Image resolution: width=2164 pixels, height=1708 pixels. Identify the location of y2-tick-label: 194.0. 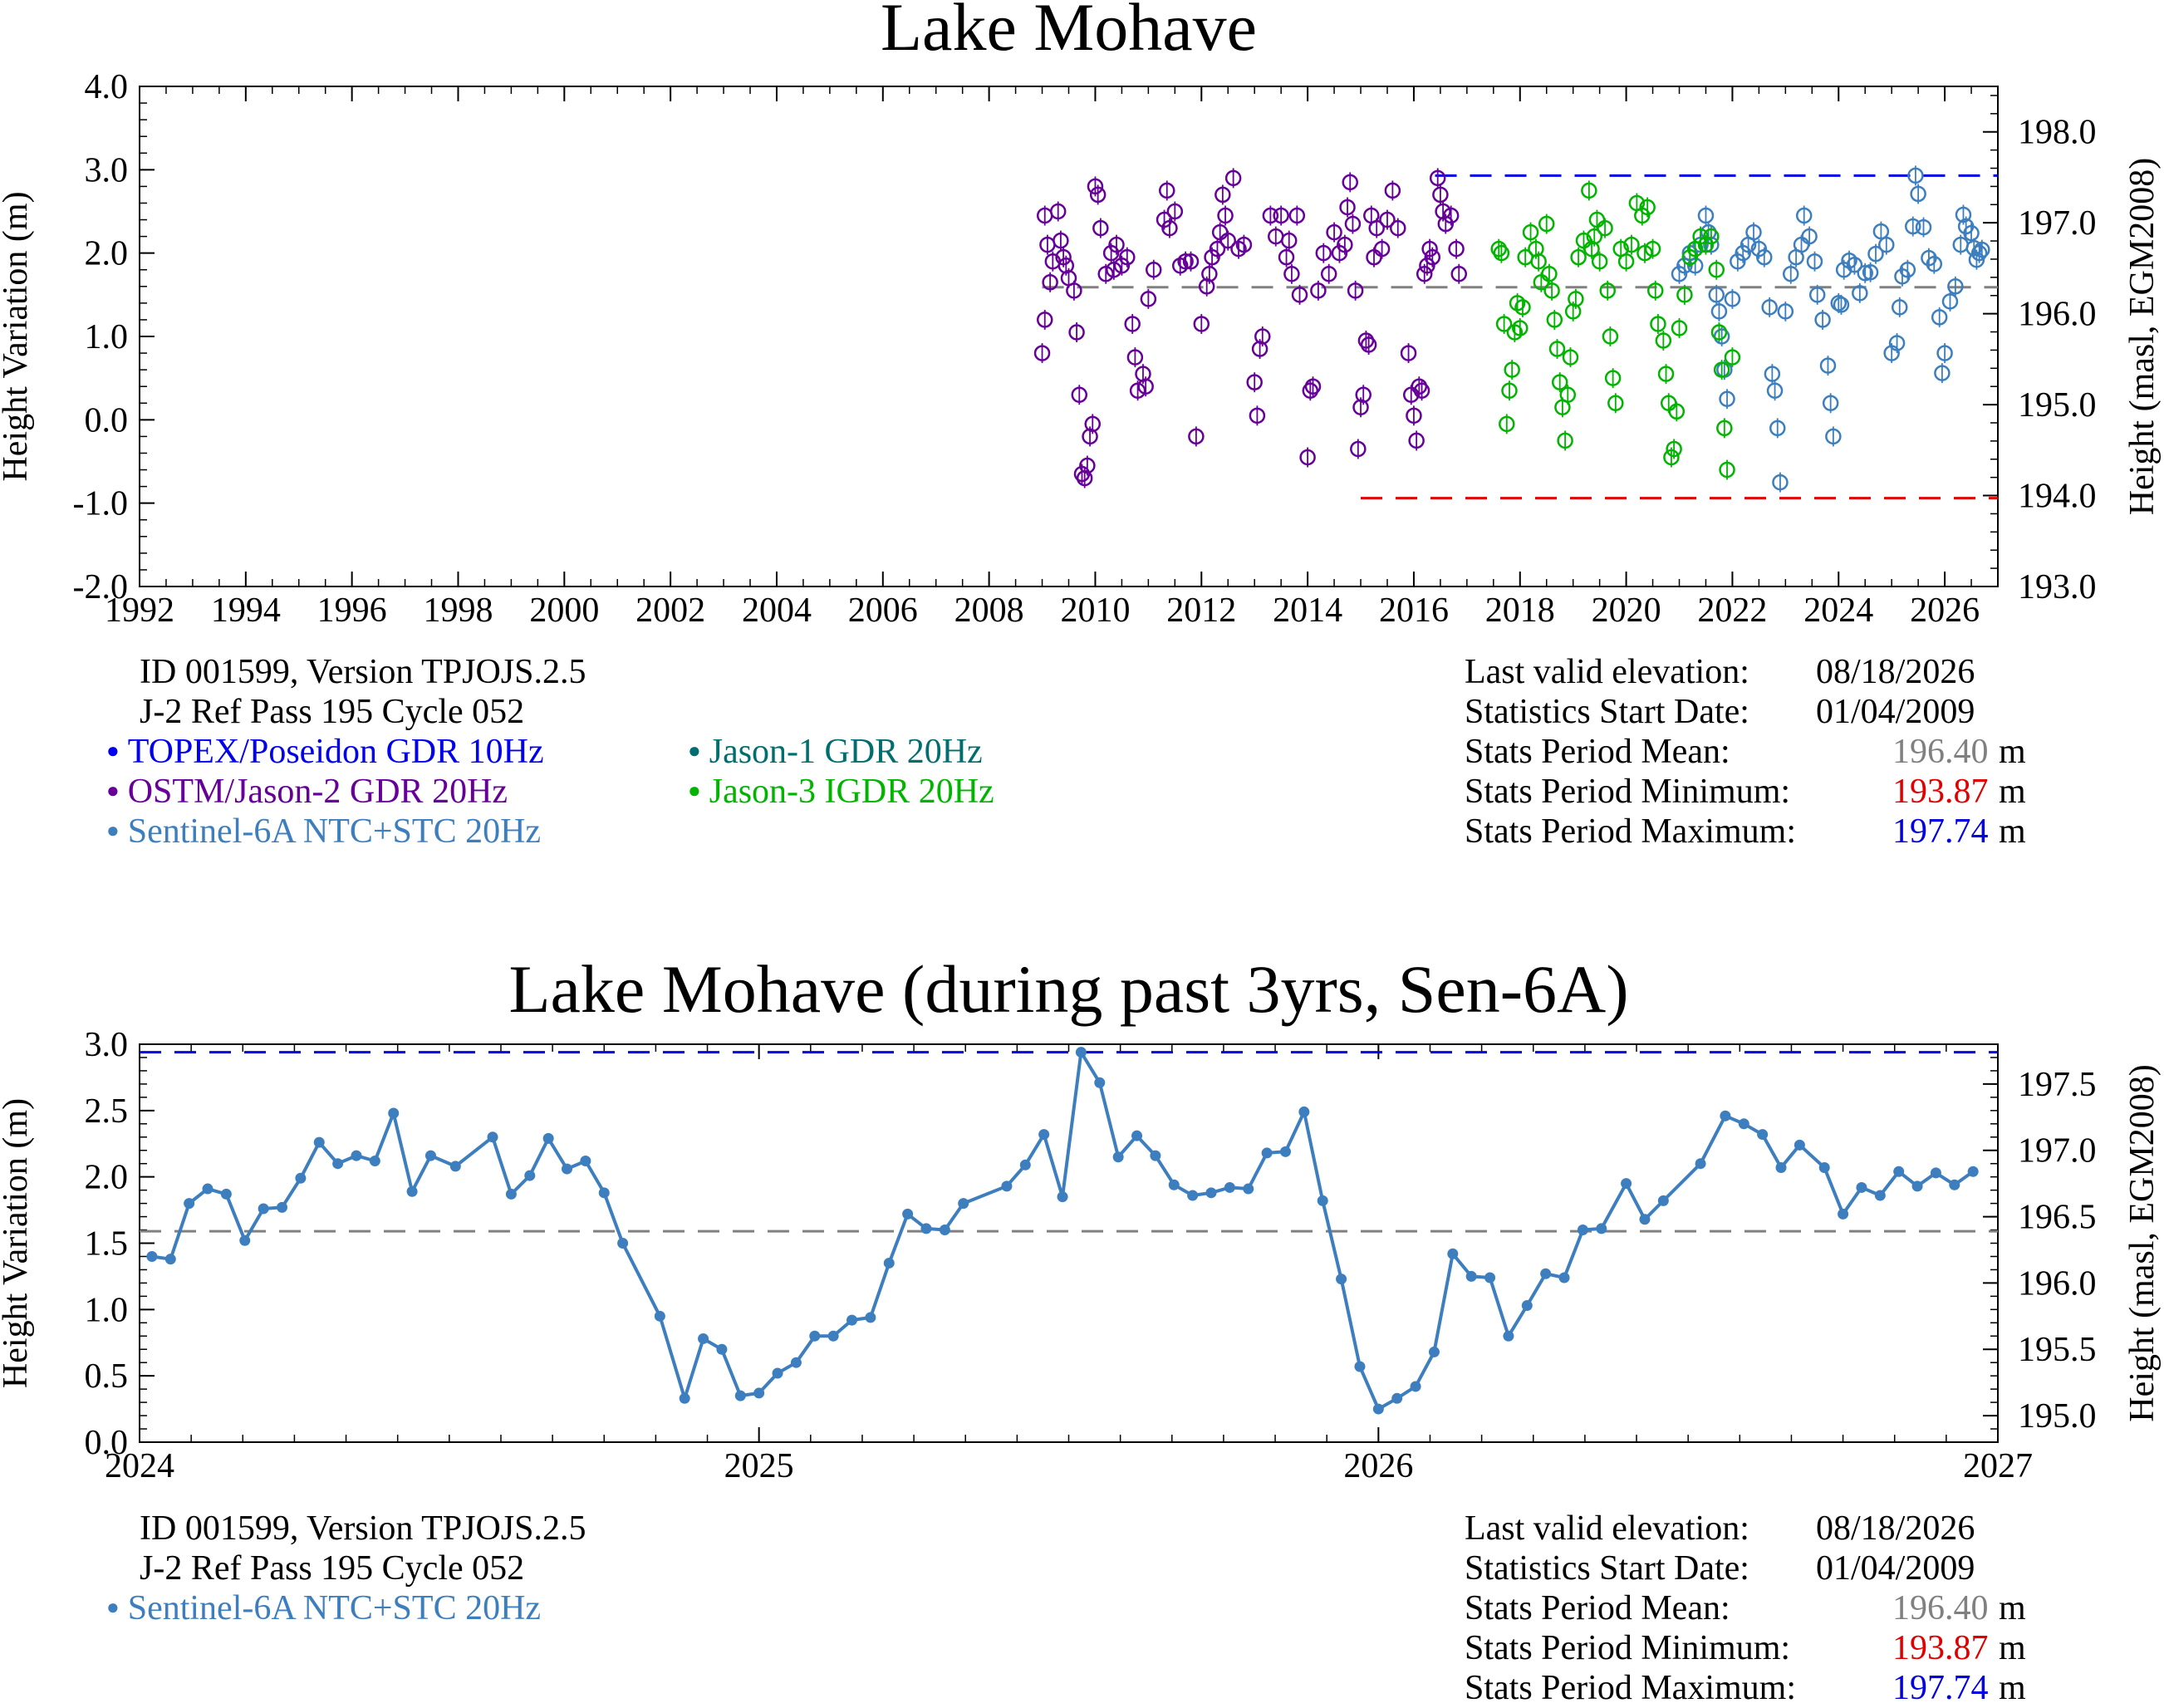
(2058, 497).